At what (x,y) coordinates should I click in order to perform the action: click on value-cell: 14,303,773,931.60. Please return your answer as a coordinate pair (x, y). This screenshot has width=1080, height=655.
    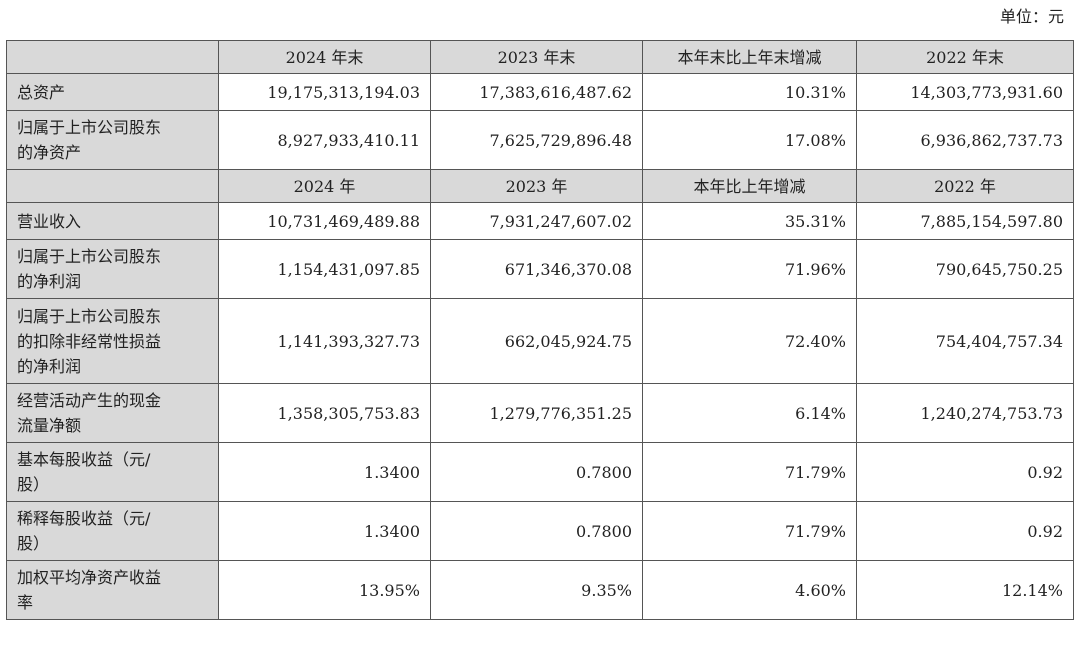
    Looking at the image, I should click on (965, 92).